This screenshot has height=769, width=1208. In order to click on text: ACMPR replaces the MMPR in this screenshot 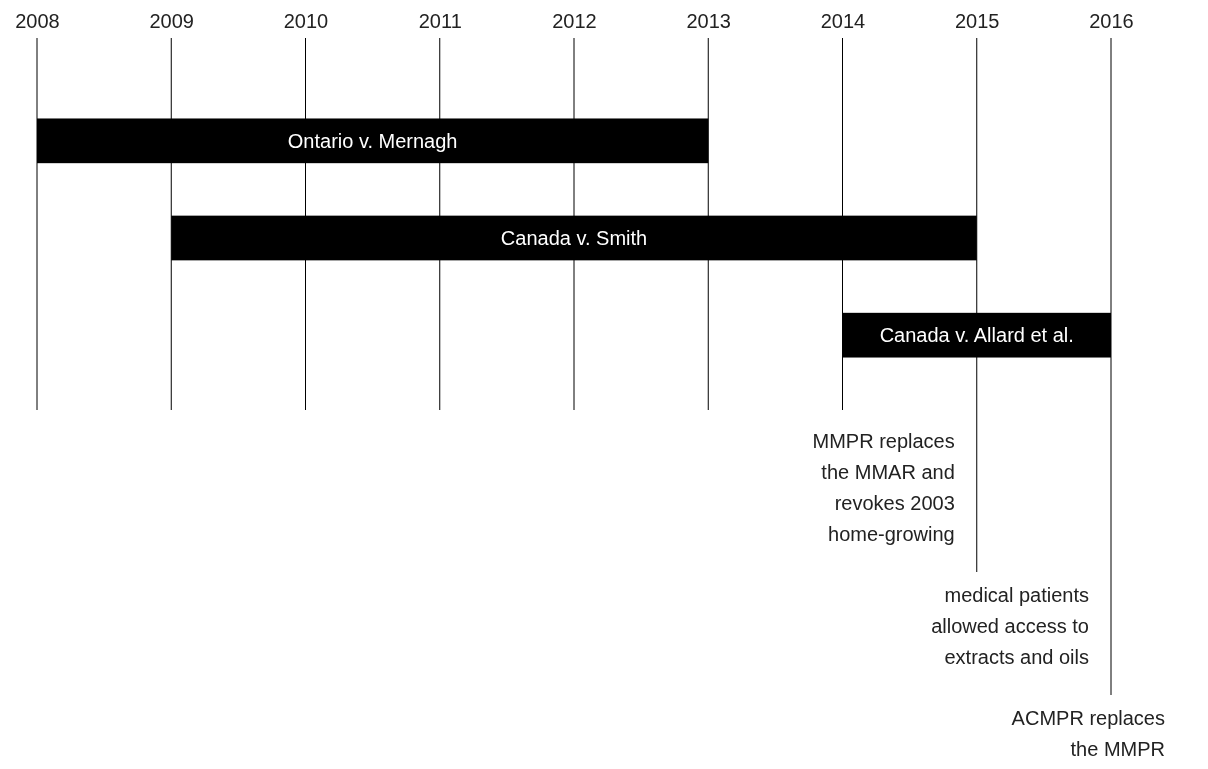, I will do `click(1088, 733)`.